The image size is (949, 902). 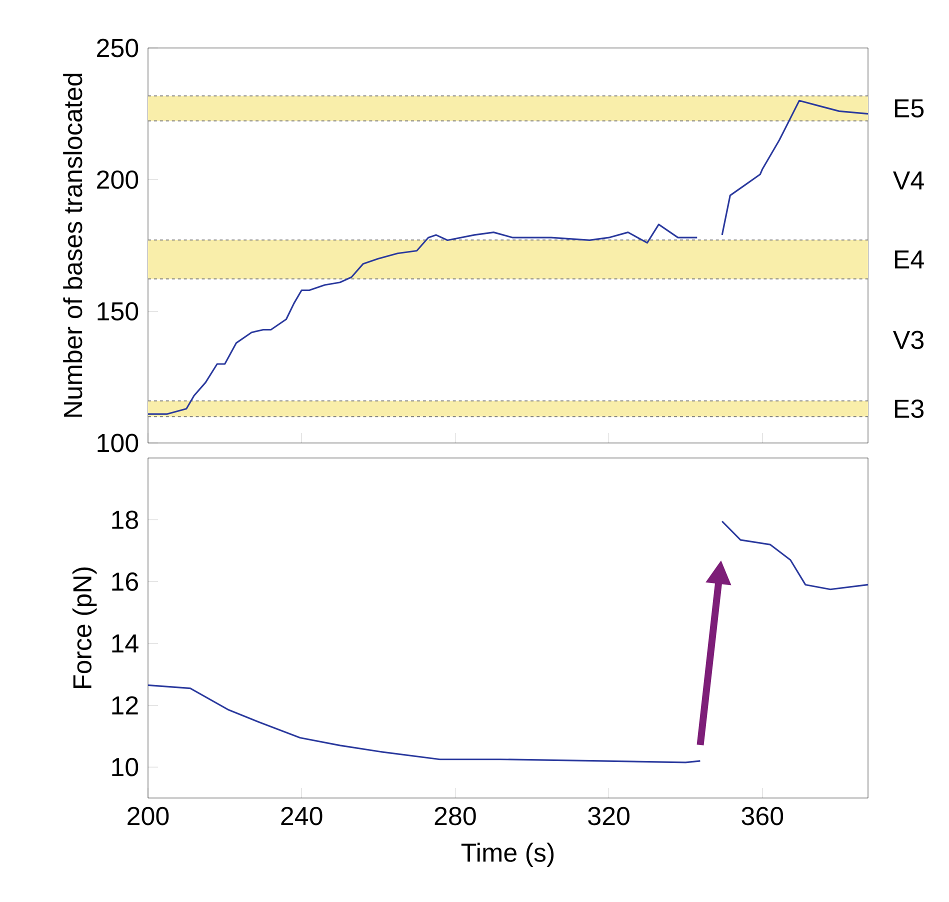 What do you see at coordinates (84, 628) in the screenshot?
I see `y-axis-title: Force (pN)` at bounding box center [84, 628].